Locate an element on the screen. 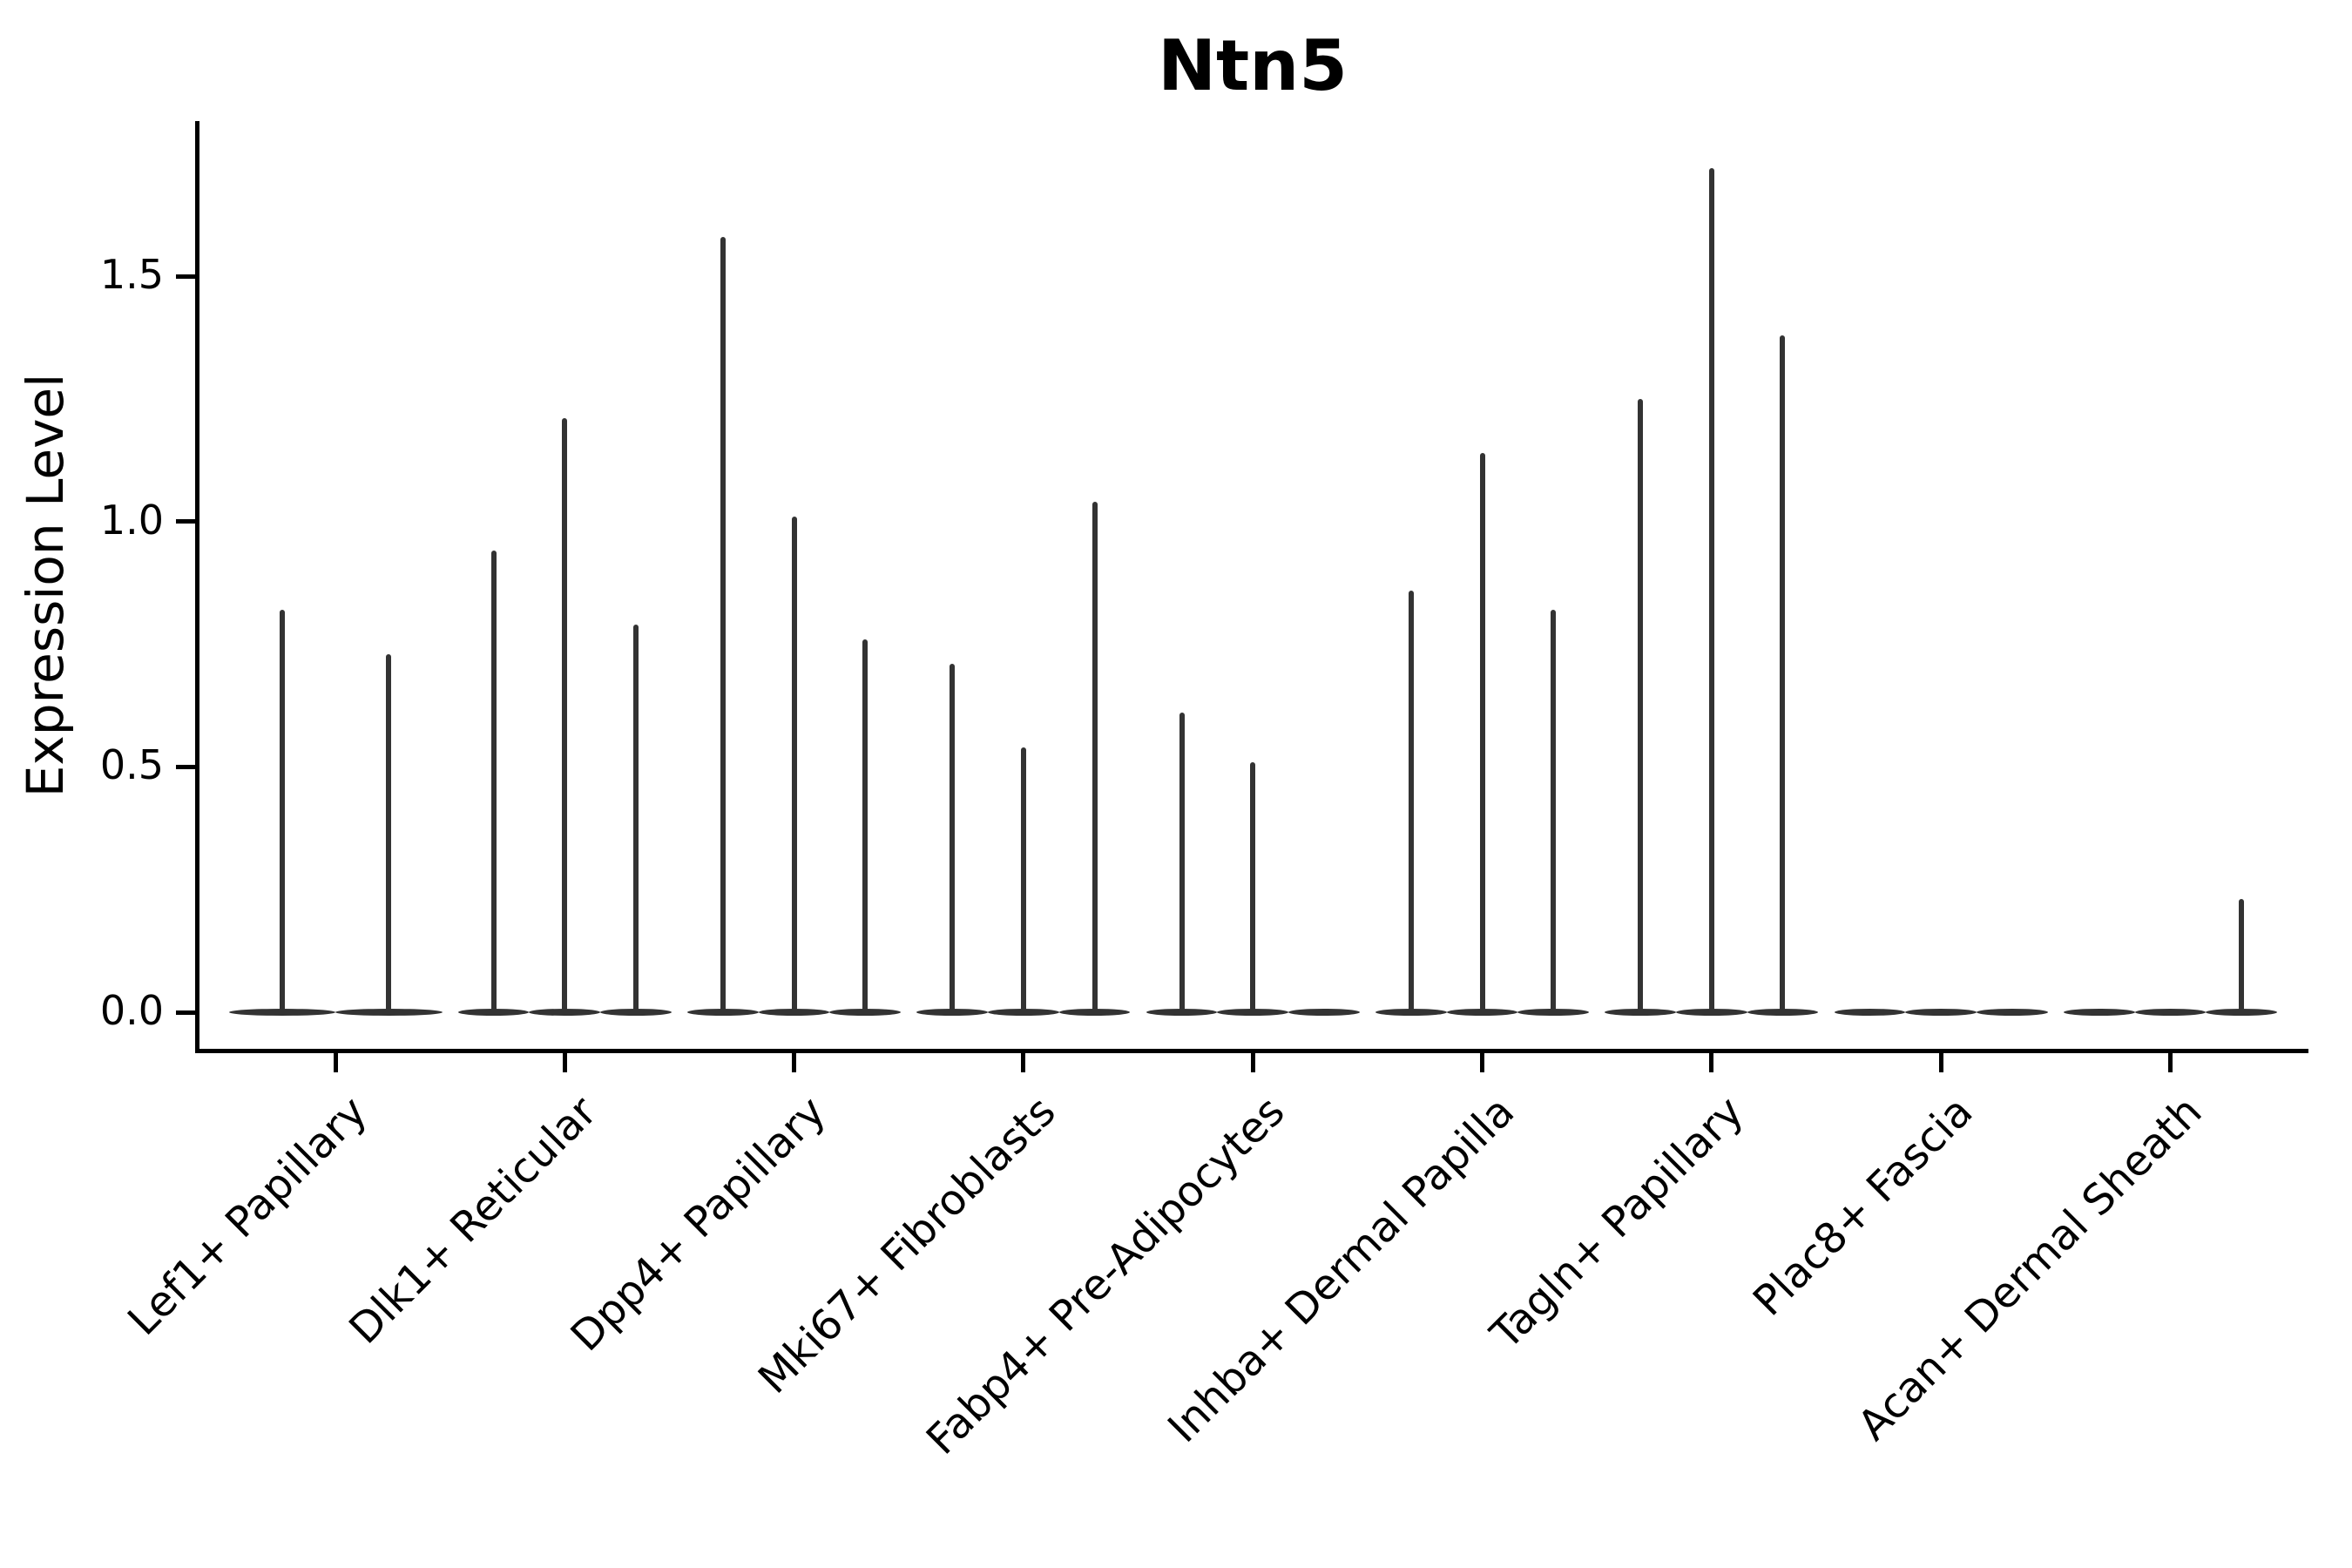 The width and height of the screenshot is (2352, 1568). y-tick-label: 1.0 is located at coordinates (131, 520).